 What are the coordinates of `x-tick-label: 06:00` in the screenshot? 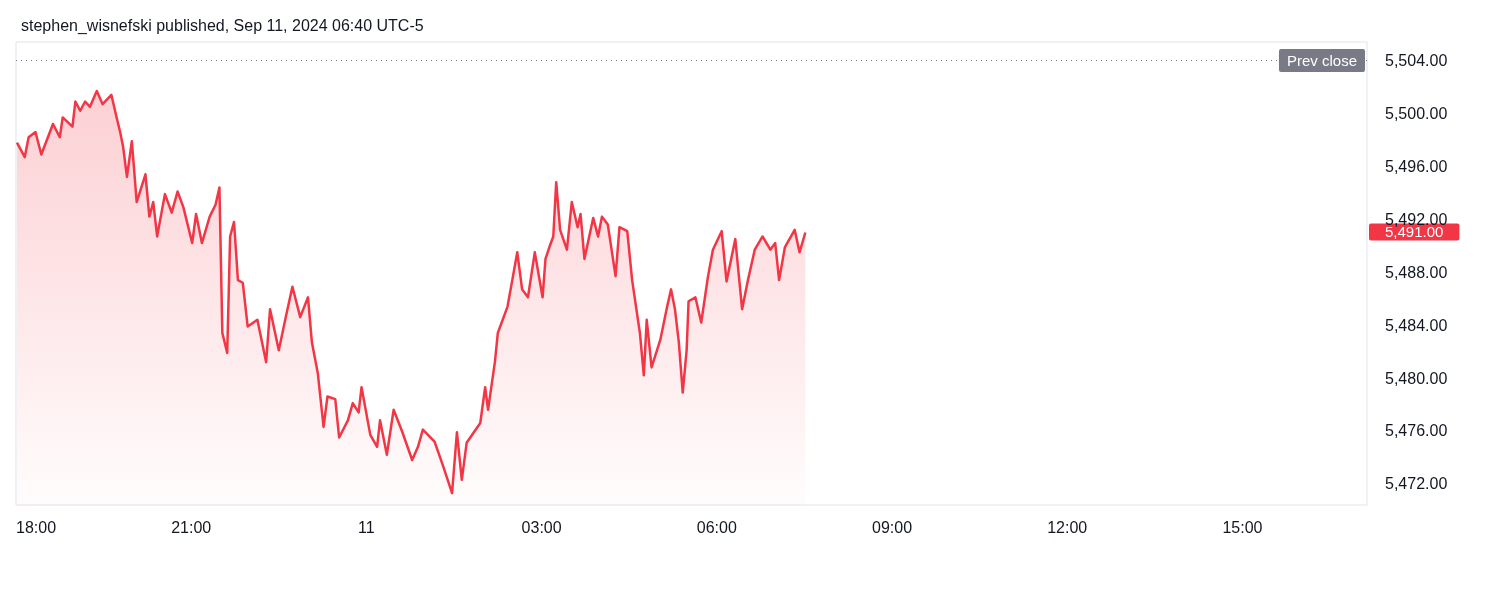 It's located at (716, 527).